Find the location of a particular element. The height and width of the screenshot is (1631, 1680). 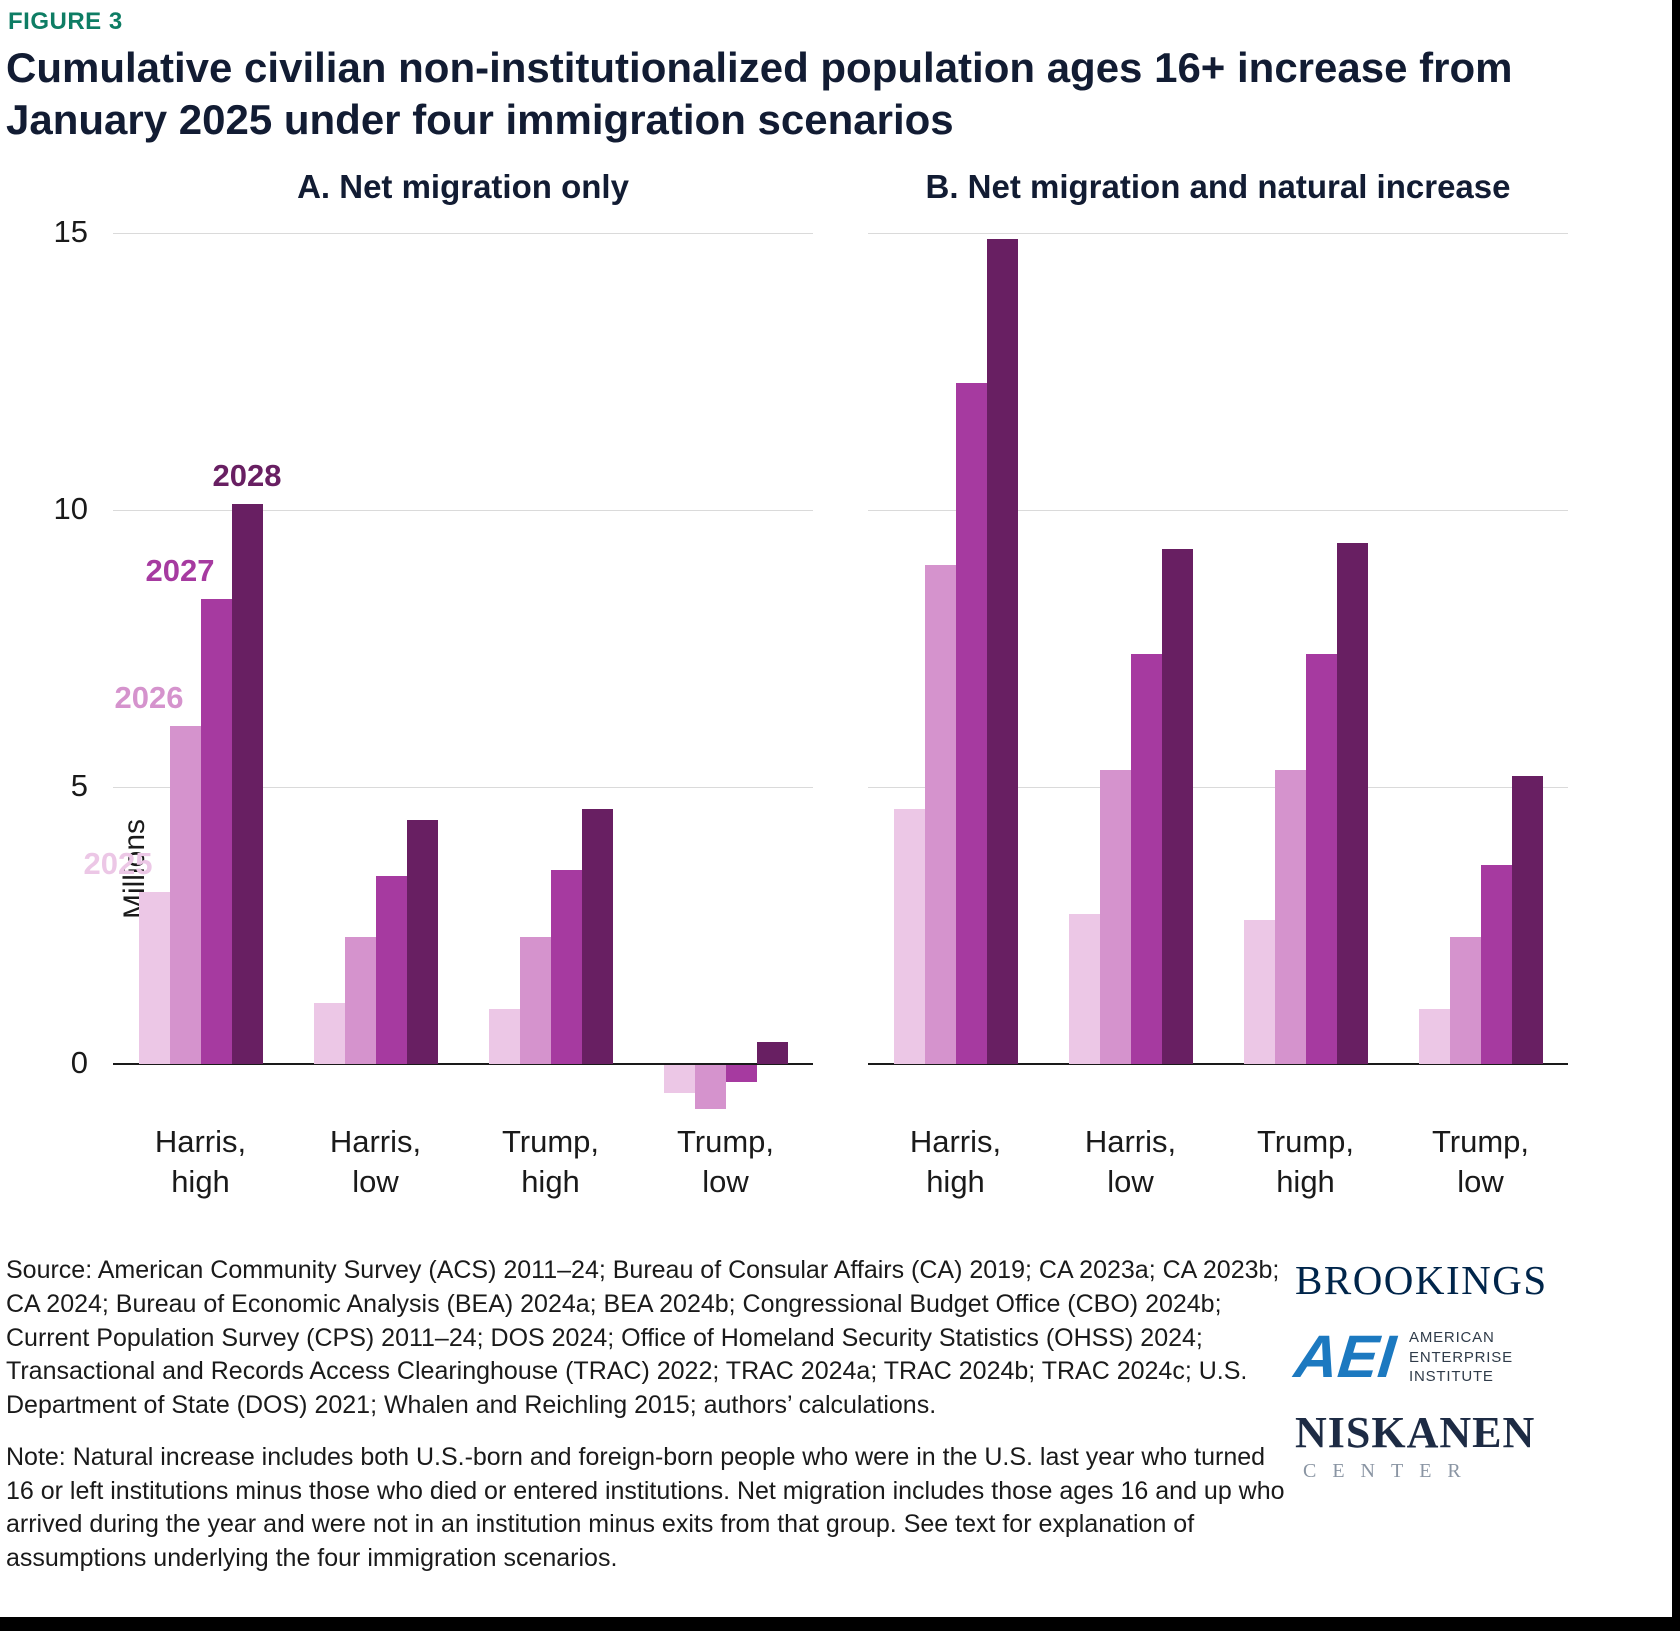

aei-line-2: ENTERPRISE is located at coordinates (1461, 1357).